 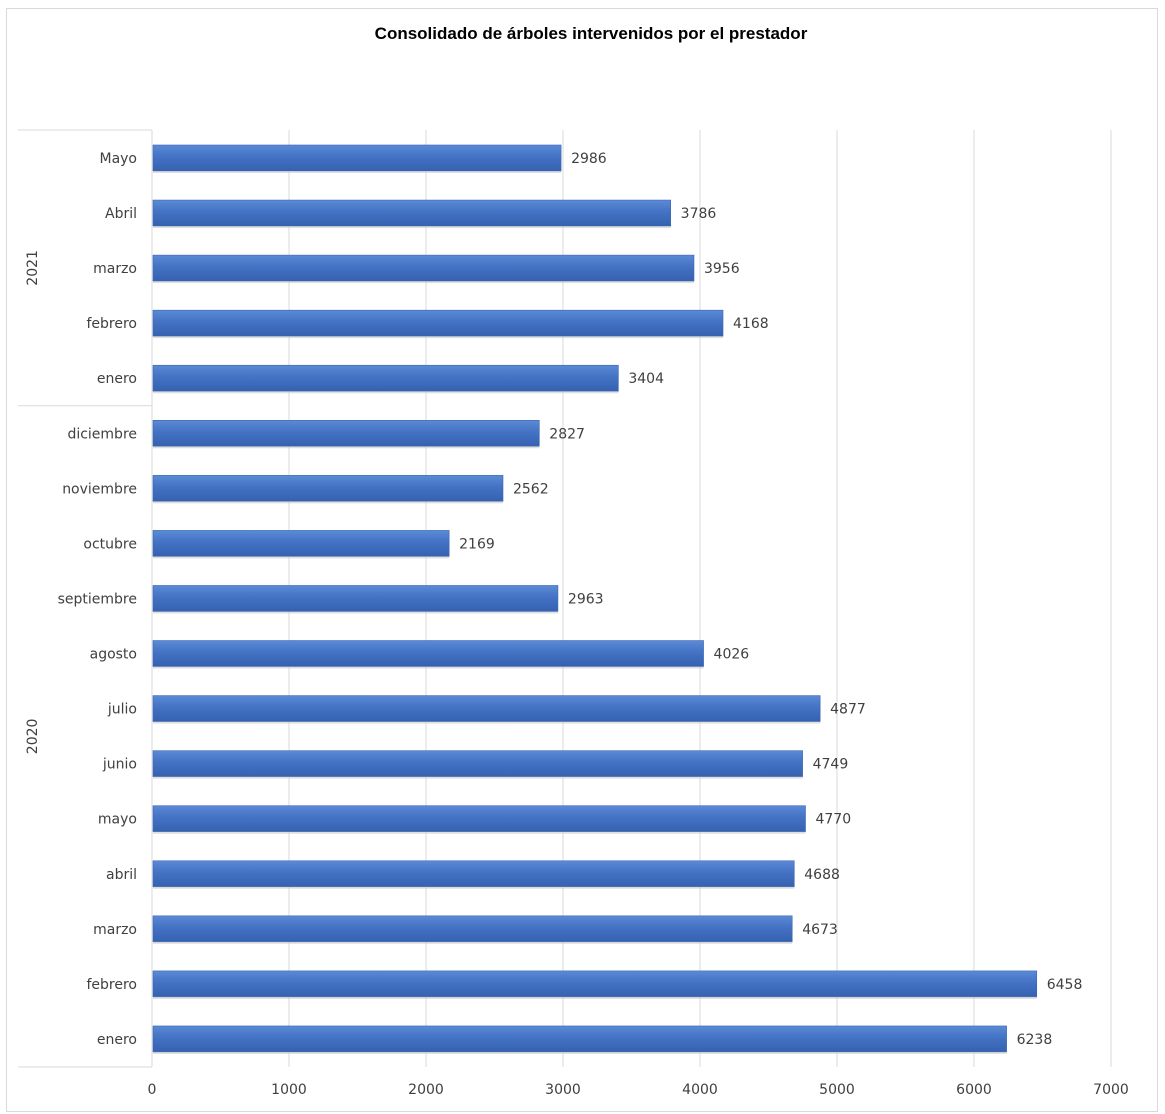 I want to click on group-label: 2020, so click(x=33, y=737).